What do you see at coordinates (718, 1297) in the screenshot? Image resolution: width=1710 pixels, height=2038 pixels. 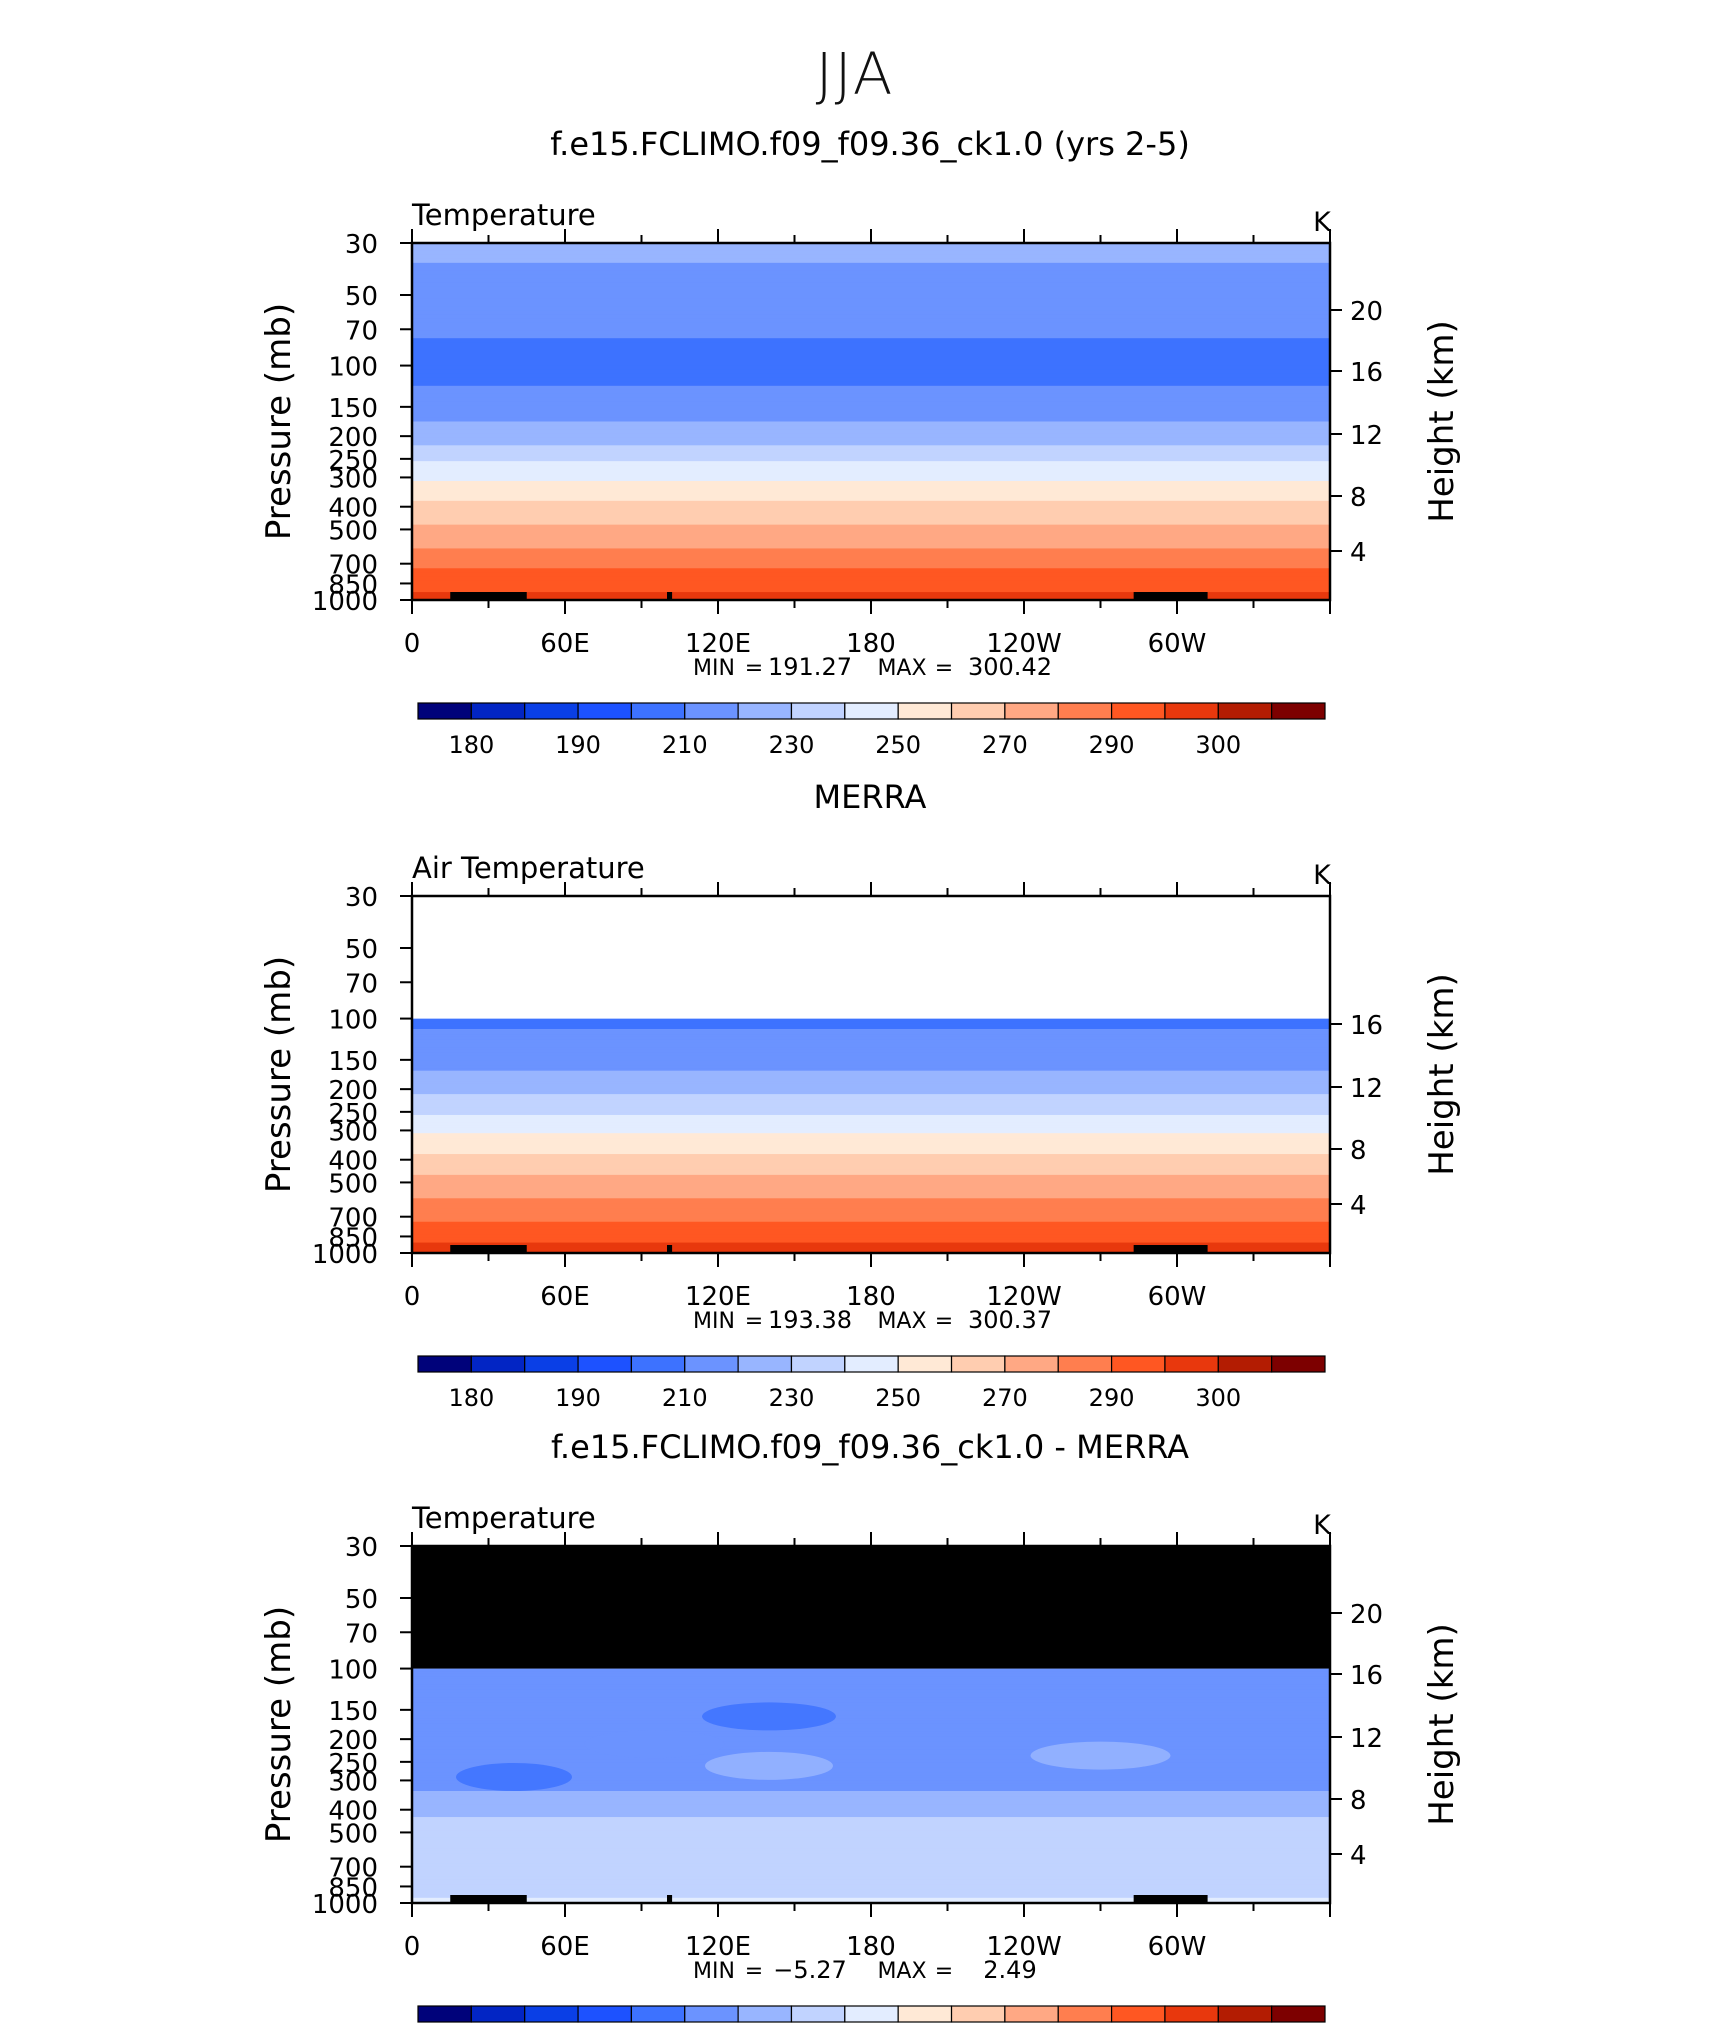 I see `x-tick-label: 120E` at bounding box center [718, 1297].